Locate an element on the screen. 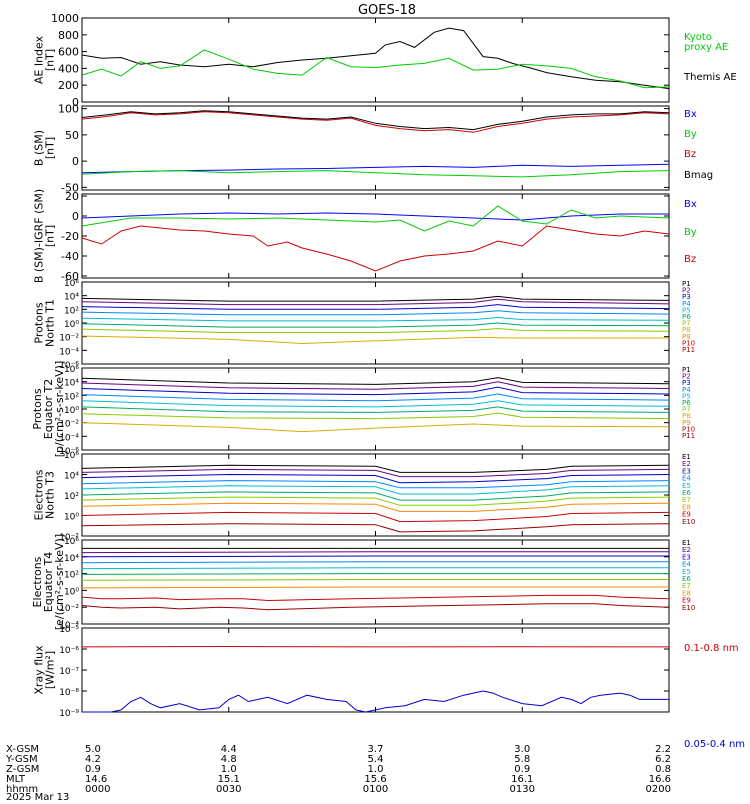 This screenshot has width=750, height=804. series-bmag is located at coordinates (375, 120).